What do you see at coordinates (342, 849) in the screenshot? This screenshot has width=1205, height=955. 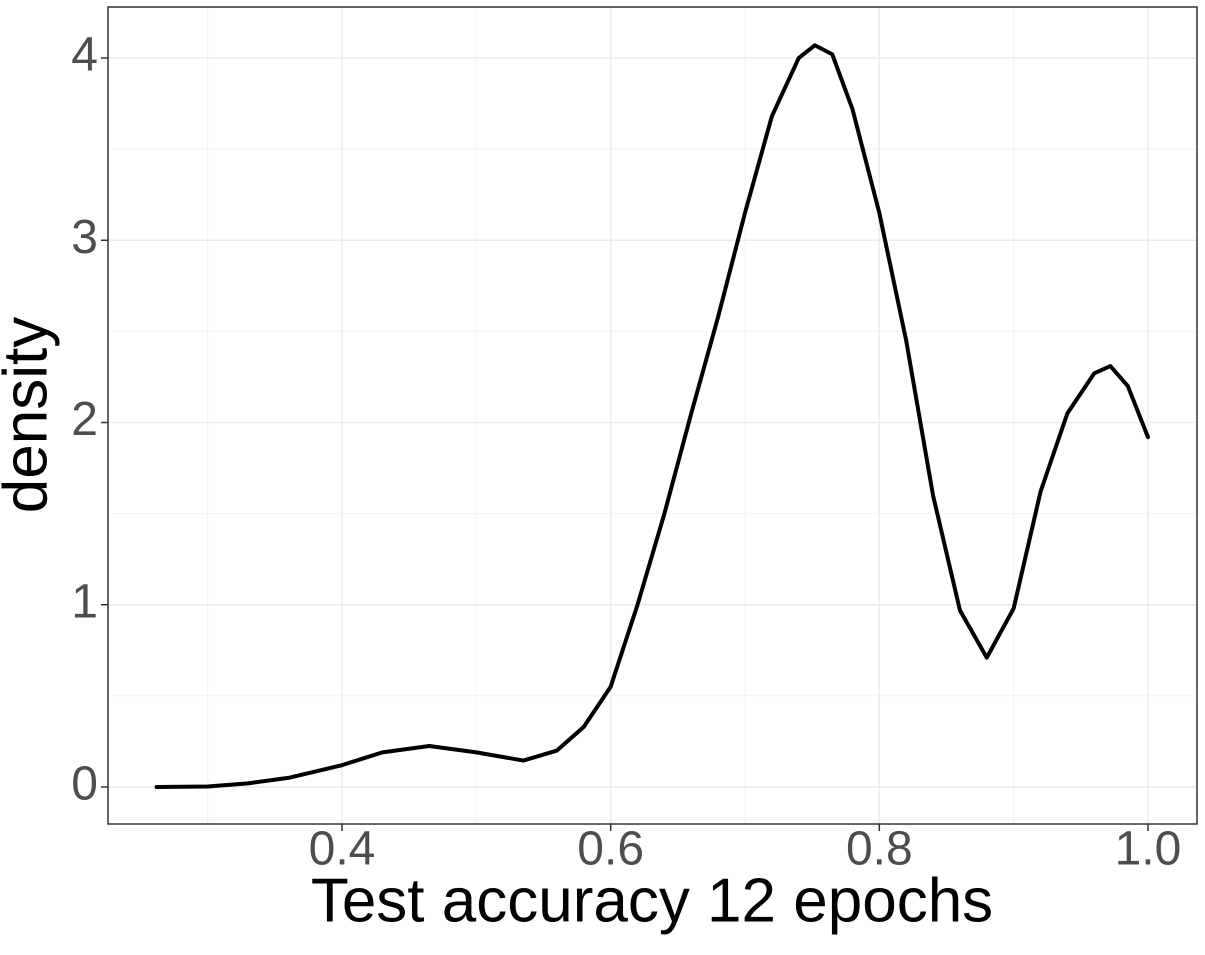 I see `x-tick-label: 0.4` at bounding box center [342, 849].